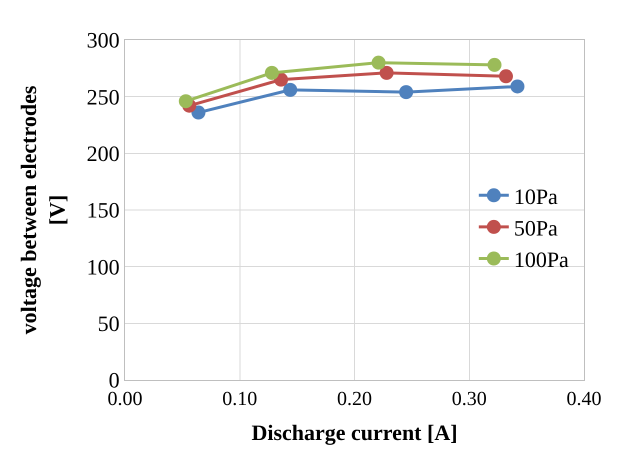  Describe the element at coordinates (542, 259) in the screenshot. I see `legend-label: 100Pa` at that location.